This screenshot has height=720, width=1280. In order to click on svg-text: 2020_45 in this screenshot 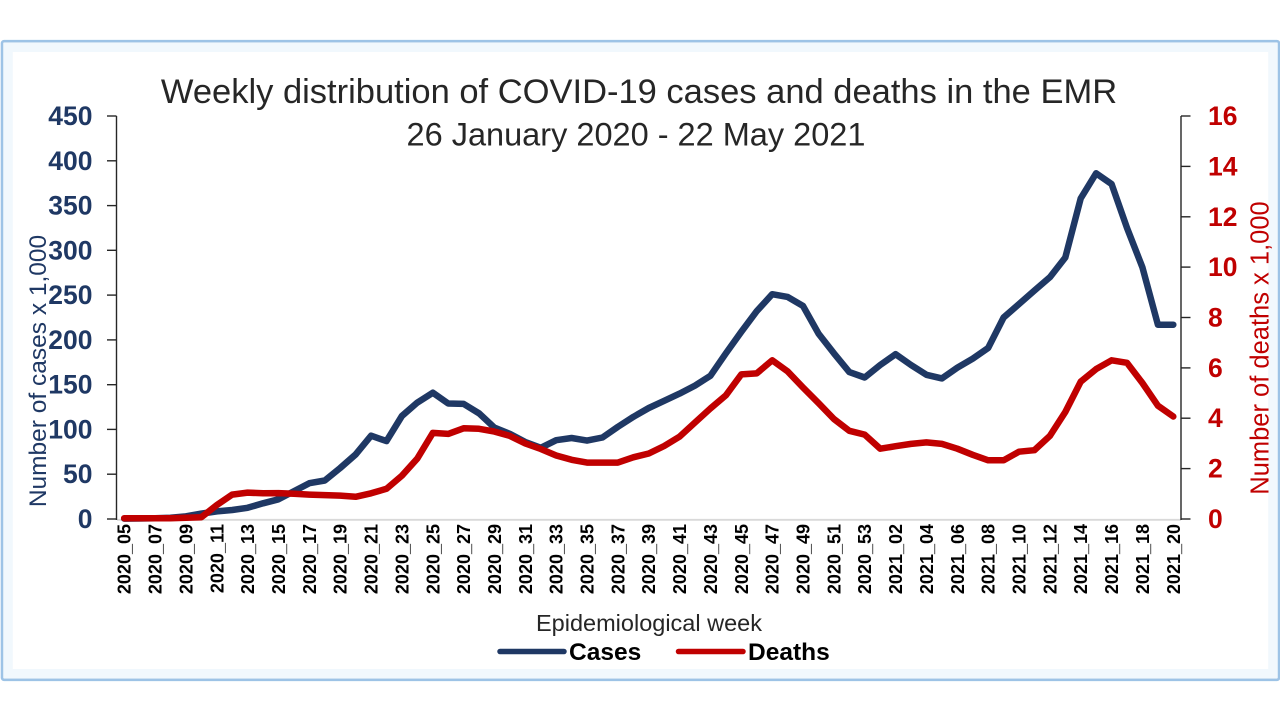, I will do `click(742, 559)`.